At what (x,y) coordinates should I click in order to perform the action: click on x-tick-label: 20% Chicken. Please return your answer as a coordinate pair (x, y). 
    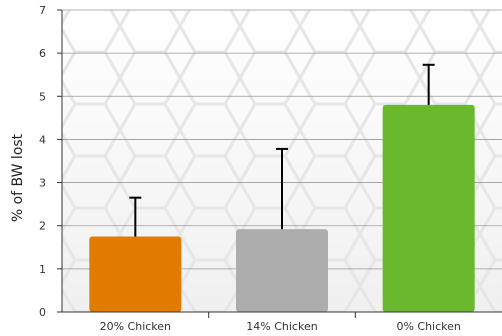
    Looking at the image, I should click on (135, 326).